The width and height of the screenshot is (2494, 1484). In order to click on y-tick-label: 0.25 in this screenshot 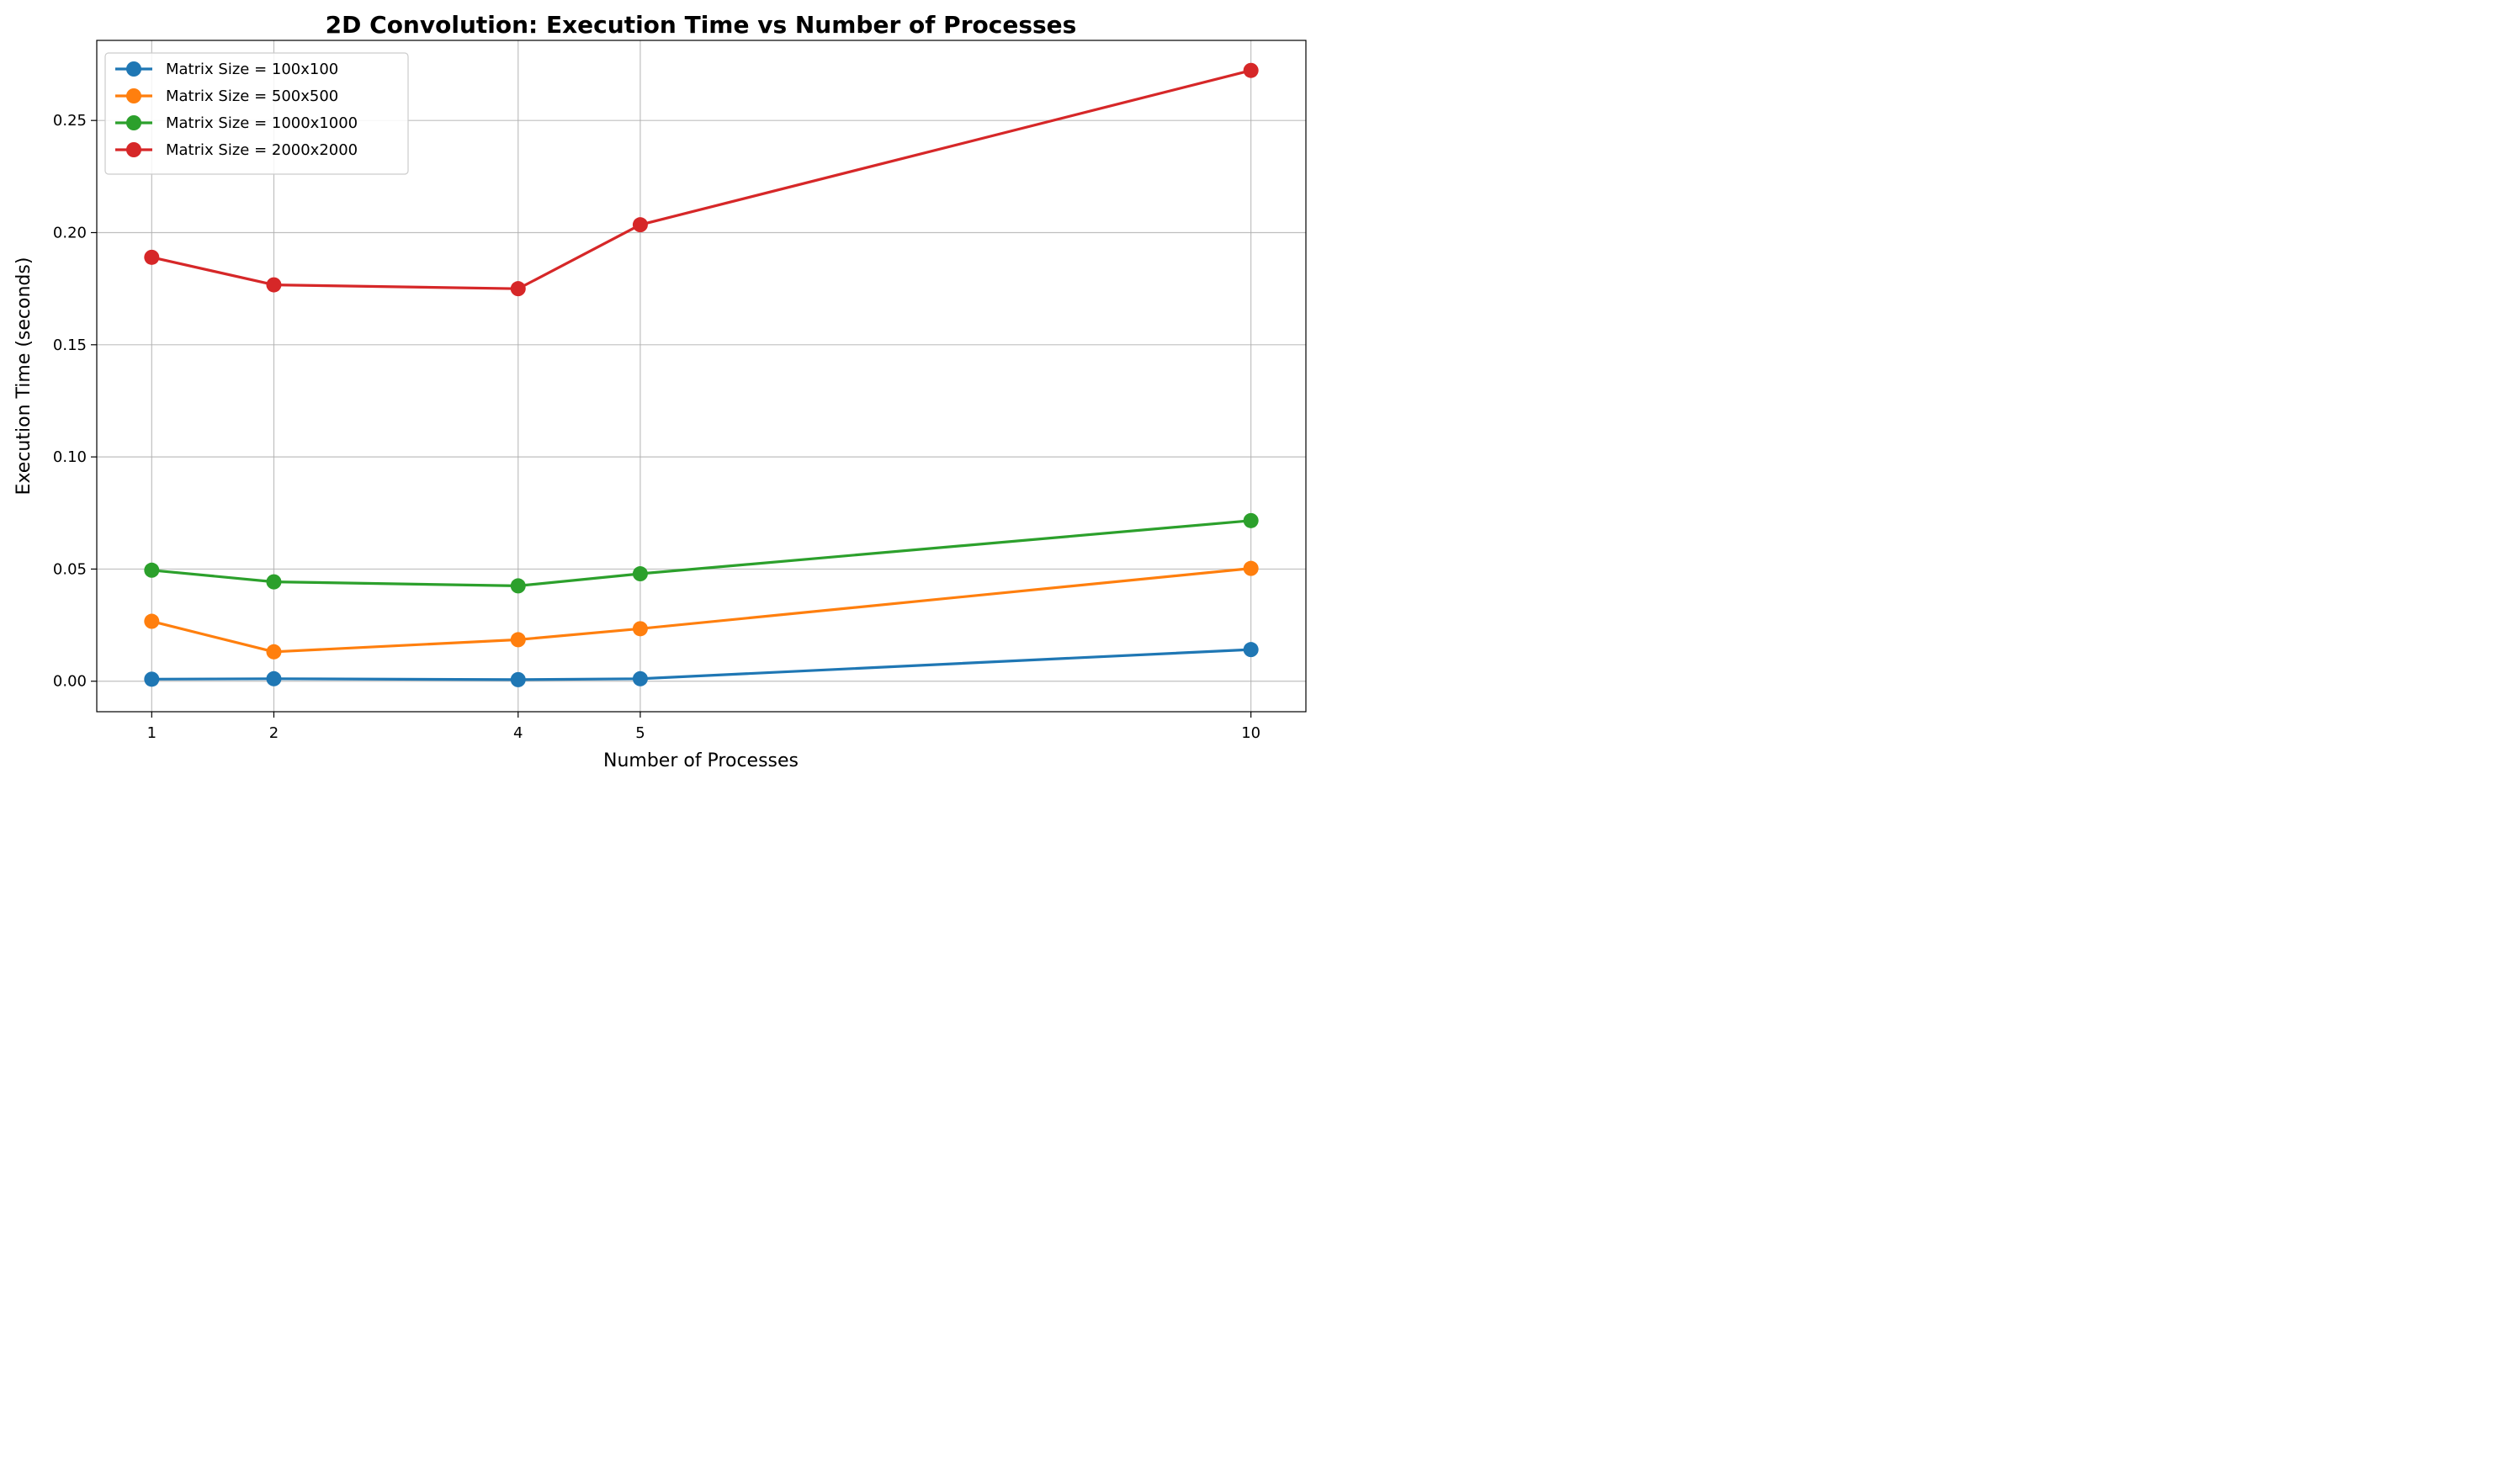, I will do `click(70, 121)`.